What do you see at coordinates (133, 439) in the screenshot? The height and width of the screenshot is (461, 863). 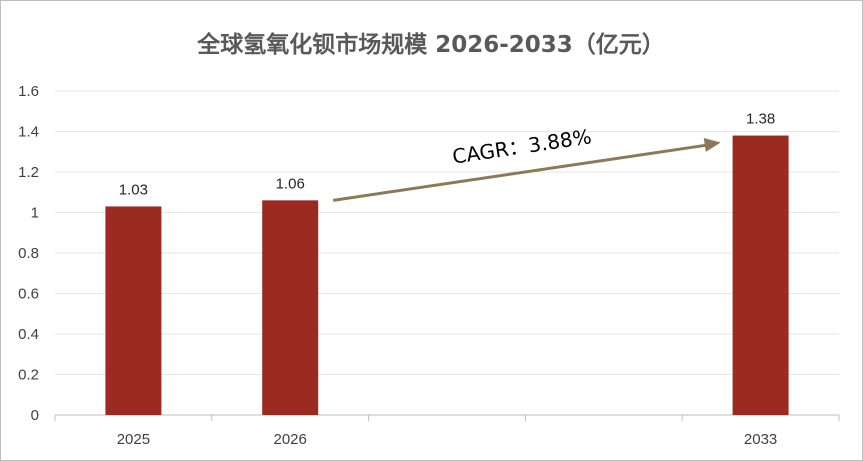 I see `x-tick-label: 2025` at bounding box center [133, 439].